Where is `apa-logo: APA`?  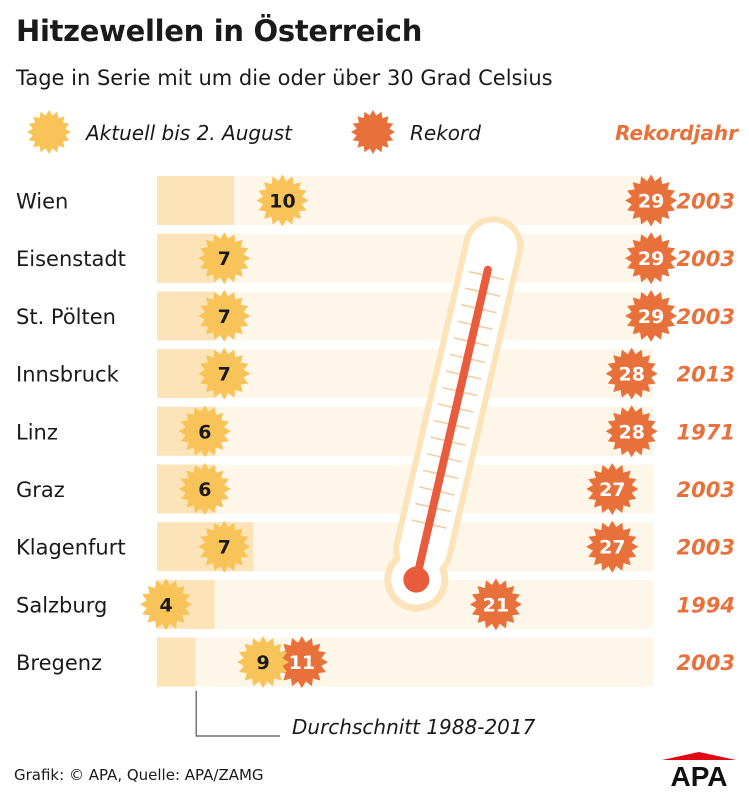
apa-logo: APA is located at coordinates (699, 770).